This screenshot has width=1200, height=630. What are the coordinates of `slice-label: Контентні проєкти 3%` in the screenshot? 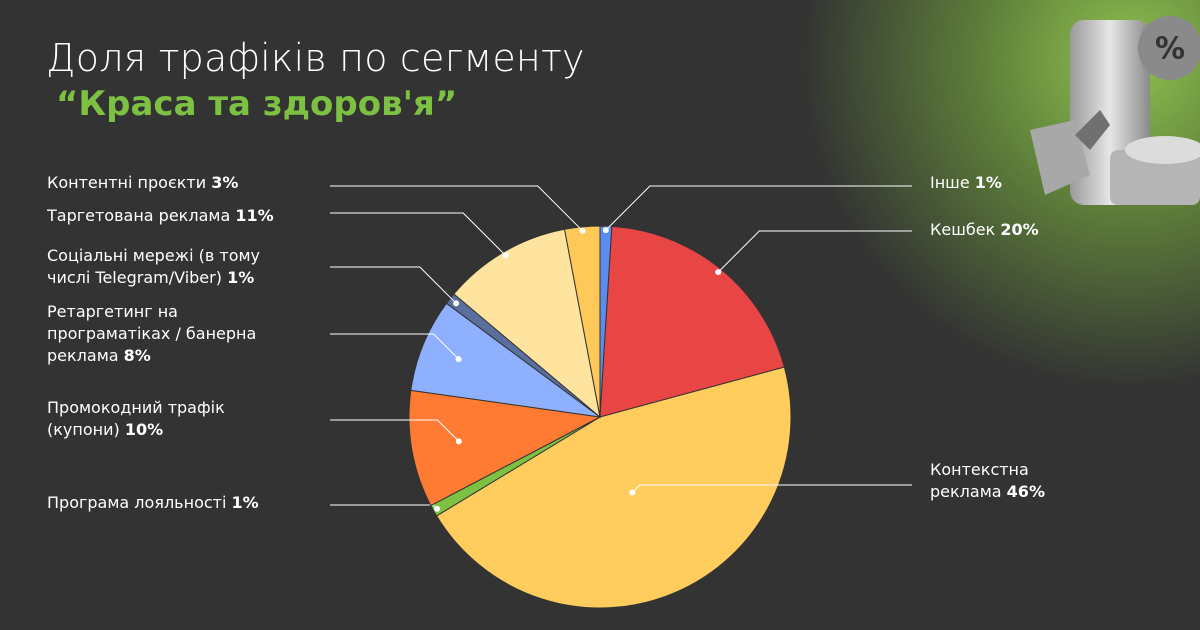 It's located at (182, 183).